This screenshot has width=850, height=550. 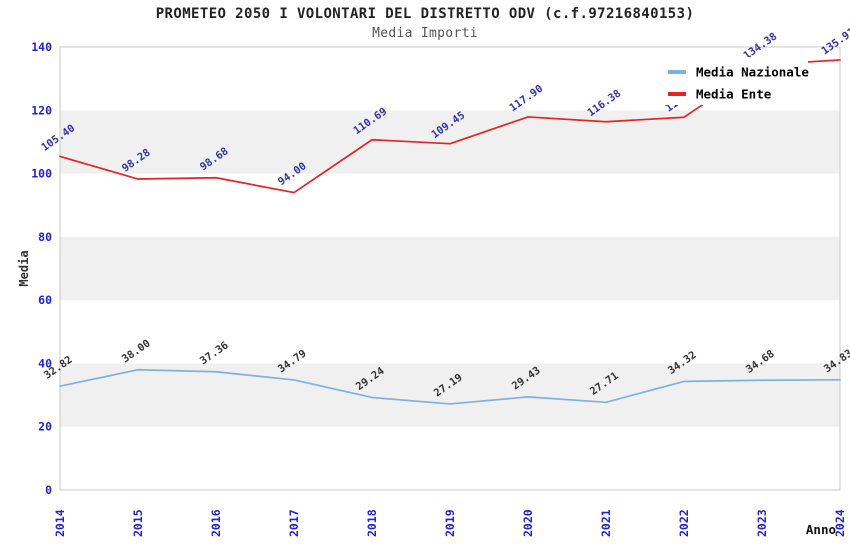 What do you see at coordinates (294, 523) in the screenshot?
I see `x-tick-label: 2017` at bounding box center [294, 523].